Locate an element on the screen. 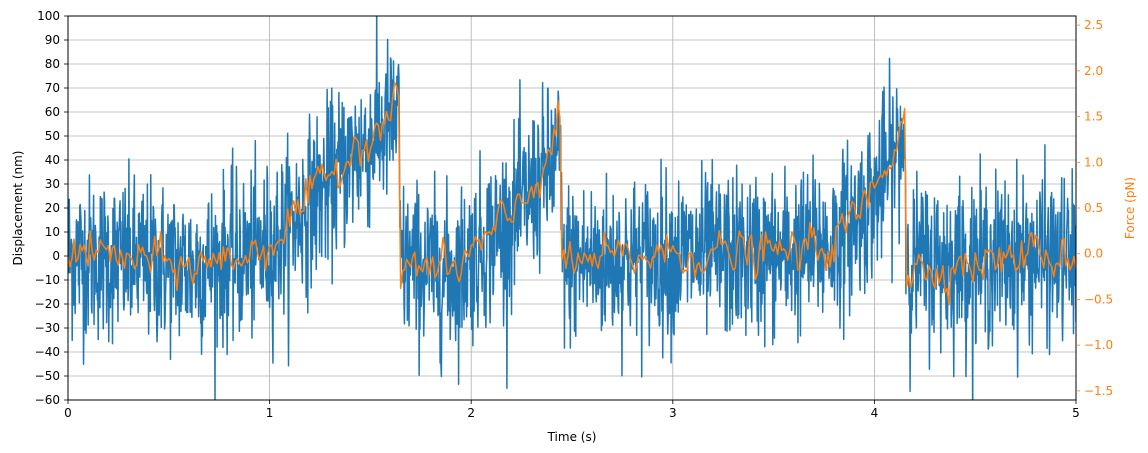 This screenshot has width=1148, height=453. y-tick-label: 80 is located at coordinates (52, 64).